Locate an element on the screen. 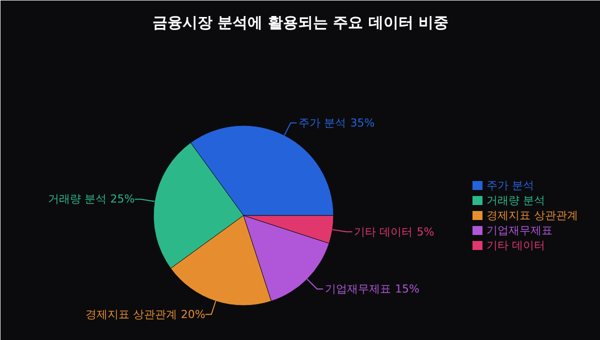 Image resolution: width=600 pixels, height=340 pixels. slice-label: 거래량 분석 is located at coordinates (77, 199).